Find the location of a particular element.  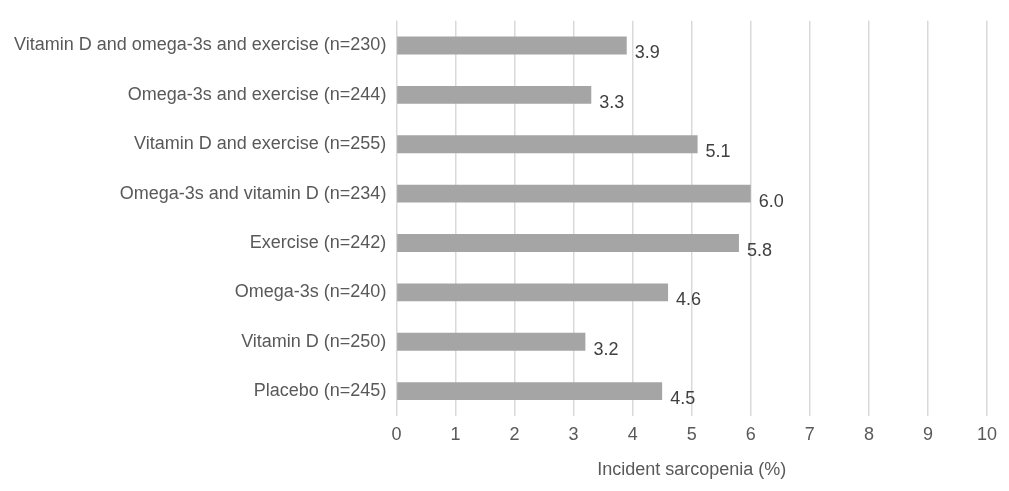

y-tick-label: Omega-3s and vitamin D (n=234) is located at coordinates (253, 192).